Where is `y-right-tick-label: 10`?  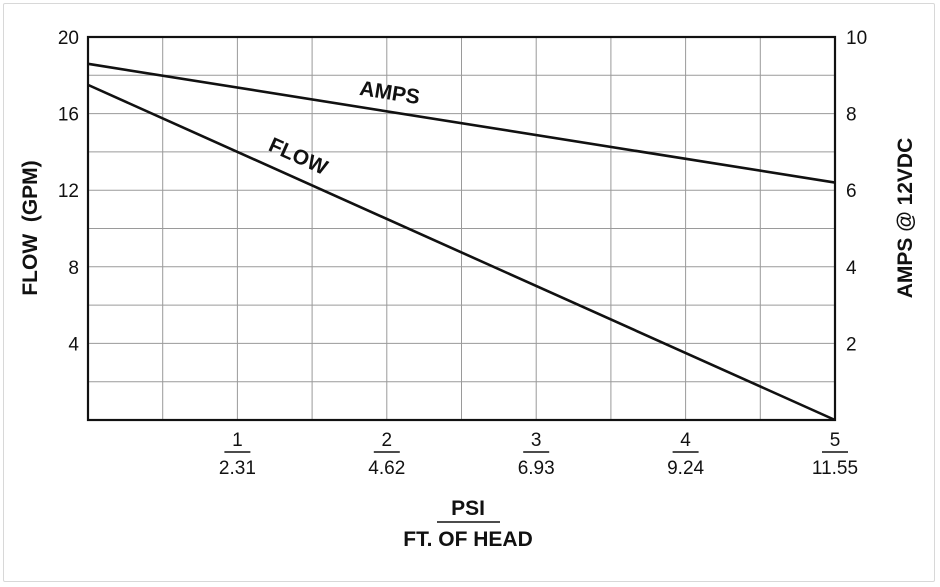
y-right-tick-label: 10 is located at coordinates (856, 38).